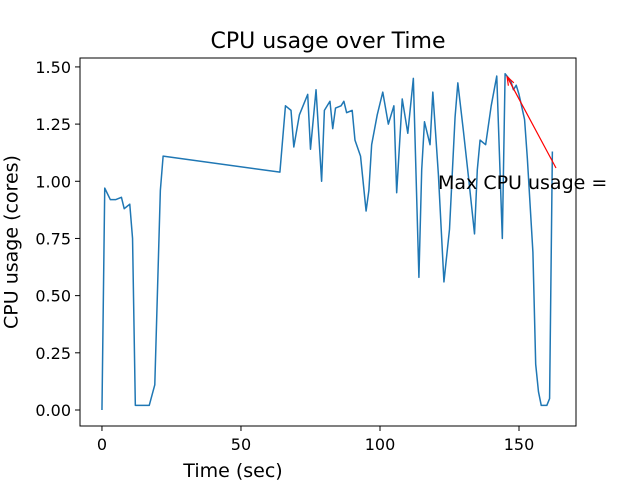 The width and height of the screenshot is (640, 480). I want to click on y-tick-label: 1.25, so click(53, 124).